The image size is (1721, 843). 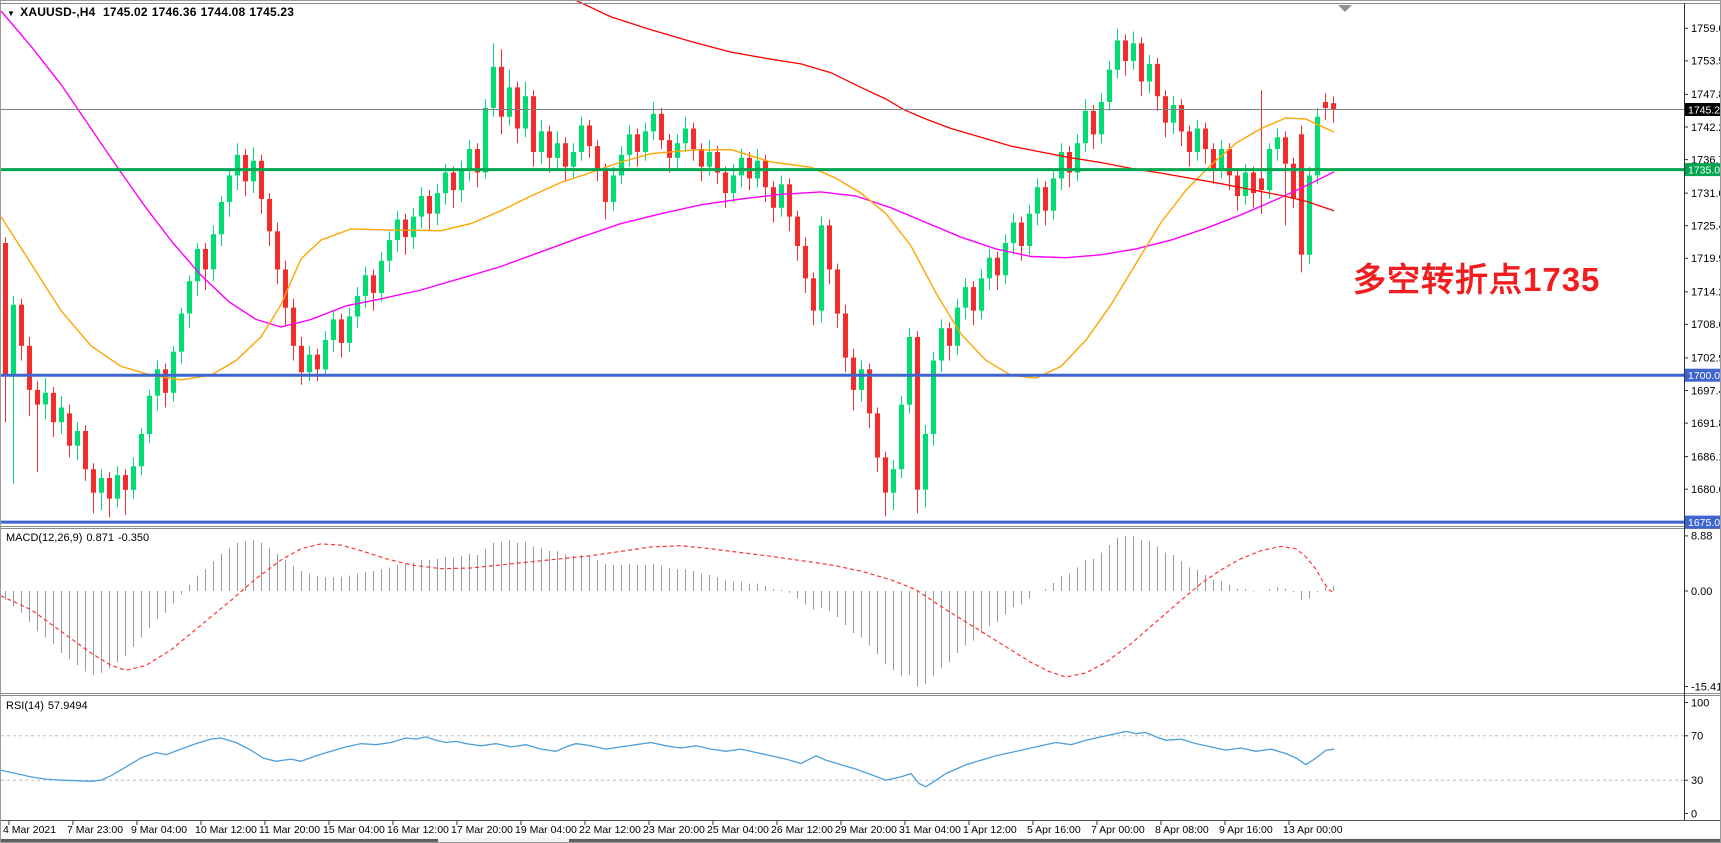 I want to click on chart-shift-marker-icon, so click(x=1345, y=8).